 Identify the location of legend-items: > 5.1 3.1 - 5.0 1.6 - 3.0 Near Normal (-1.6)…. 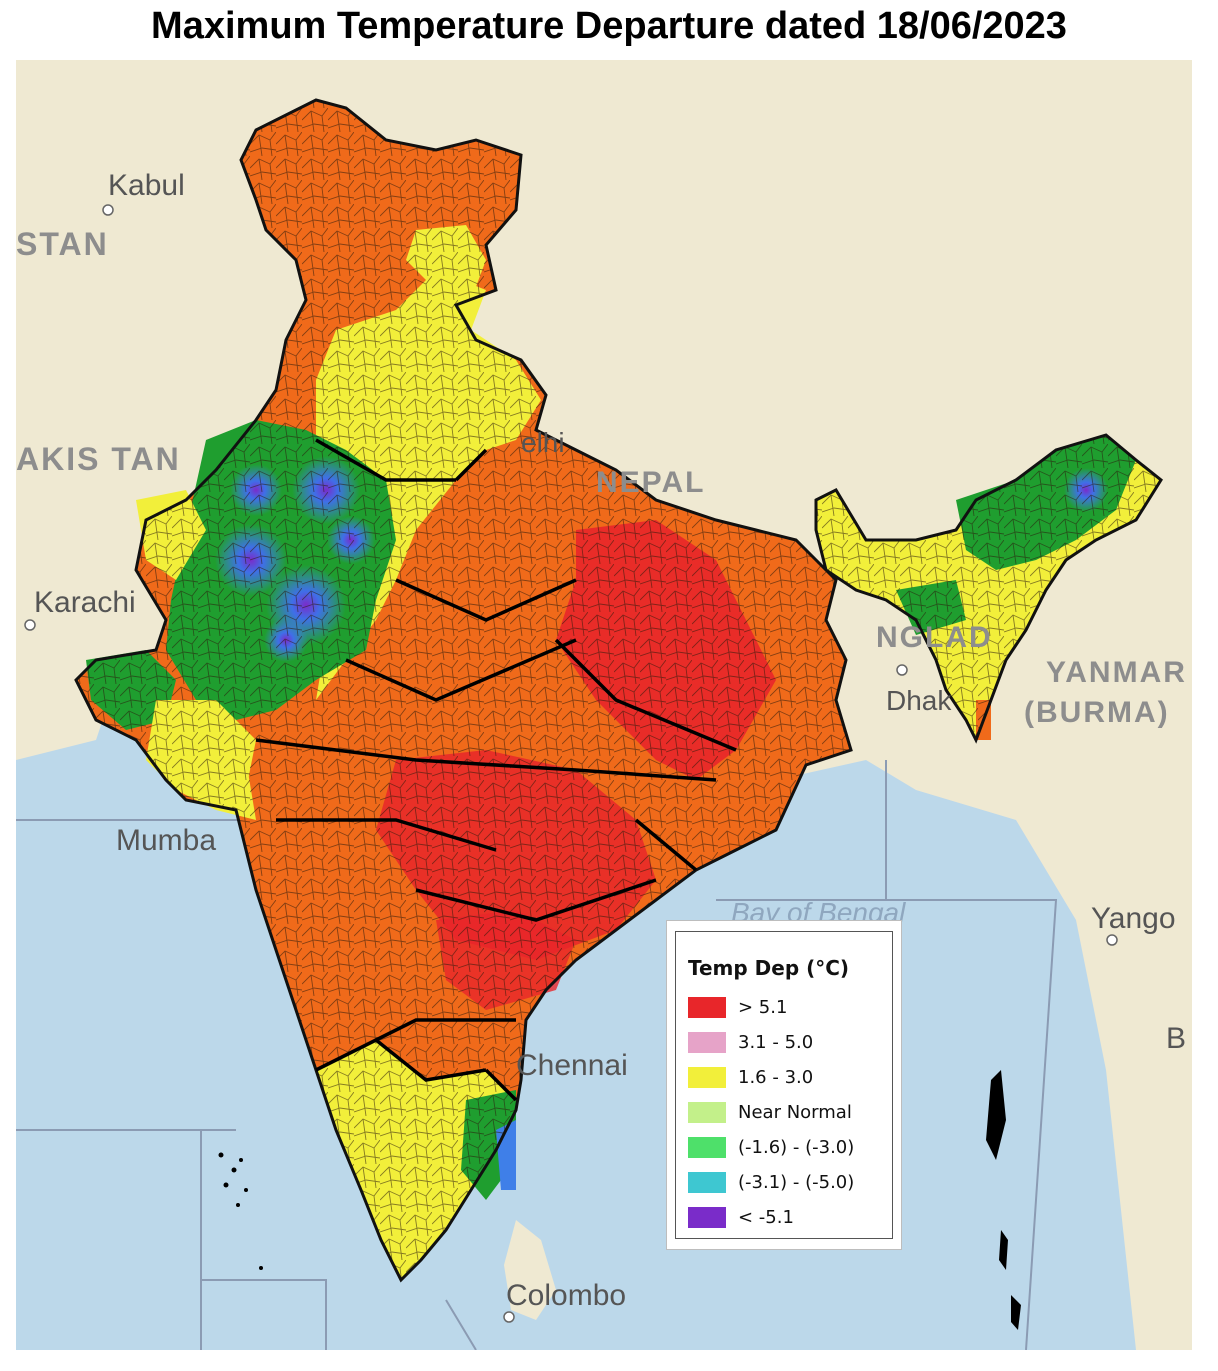
(790, 1112).